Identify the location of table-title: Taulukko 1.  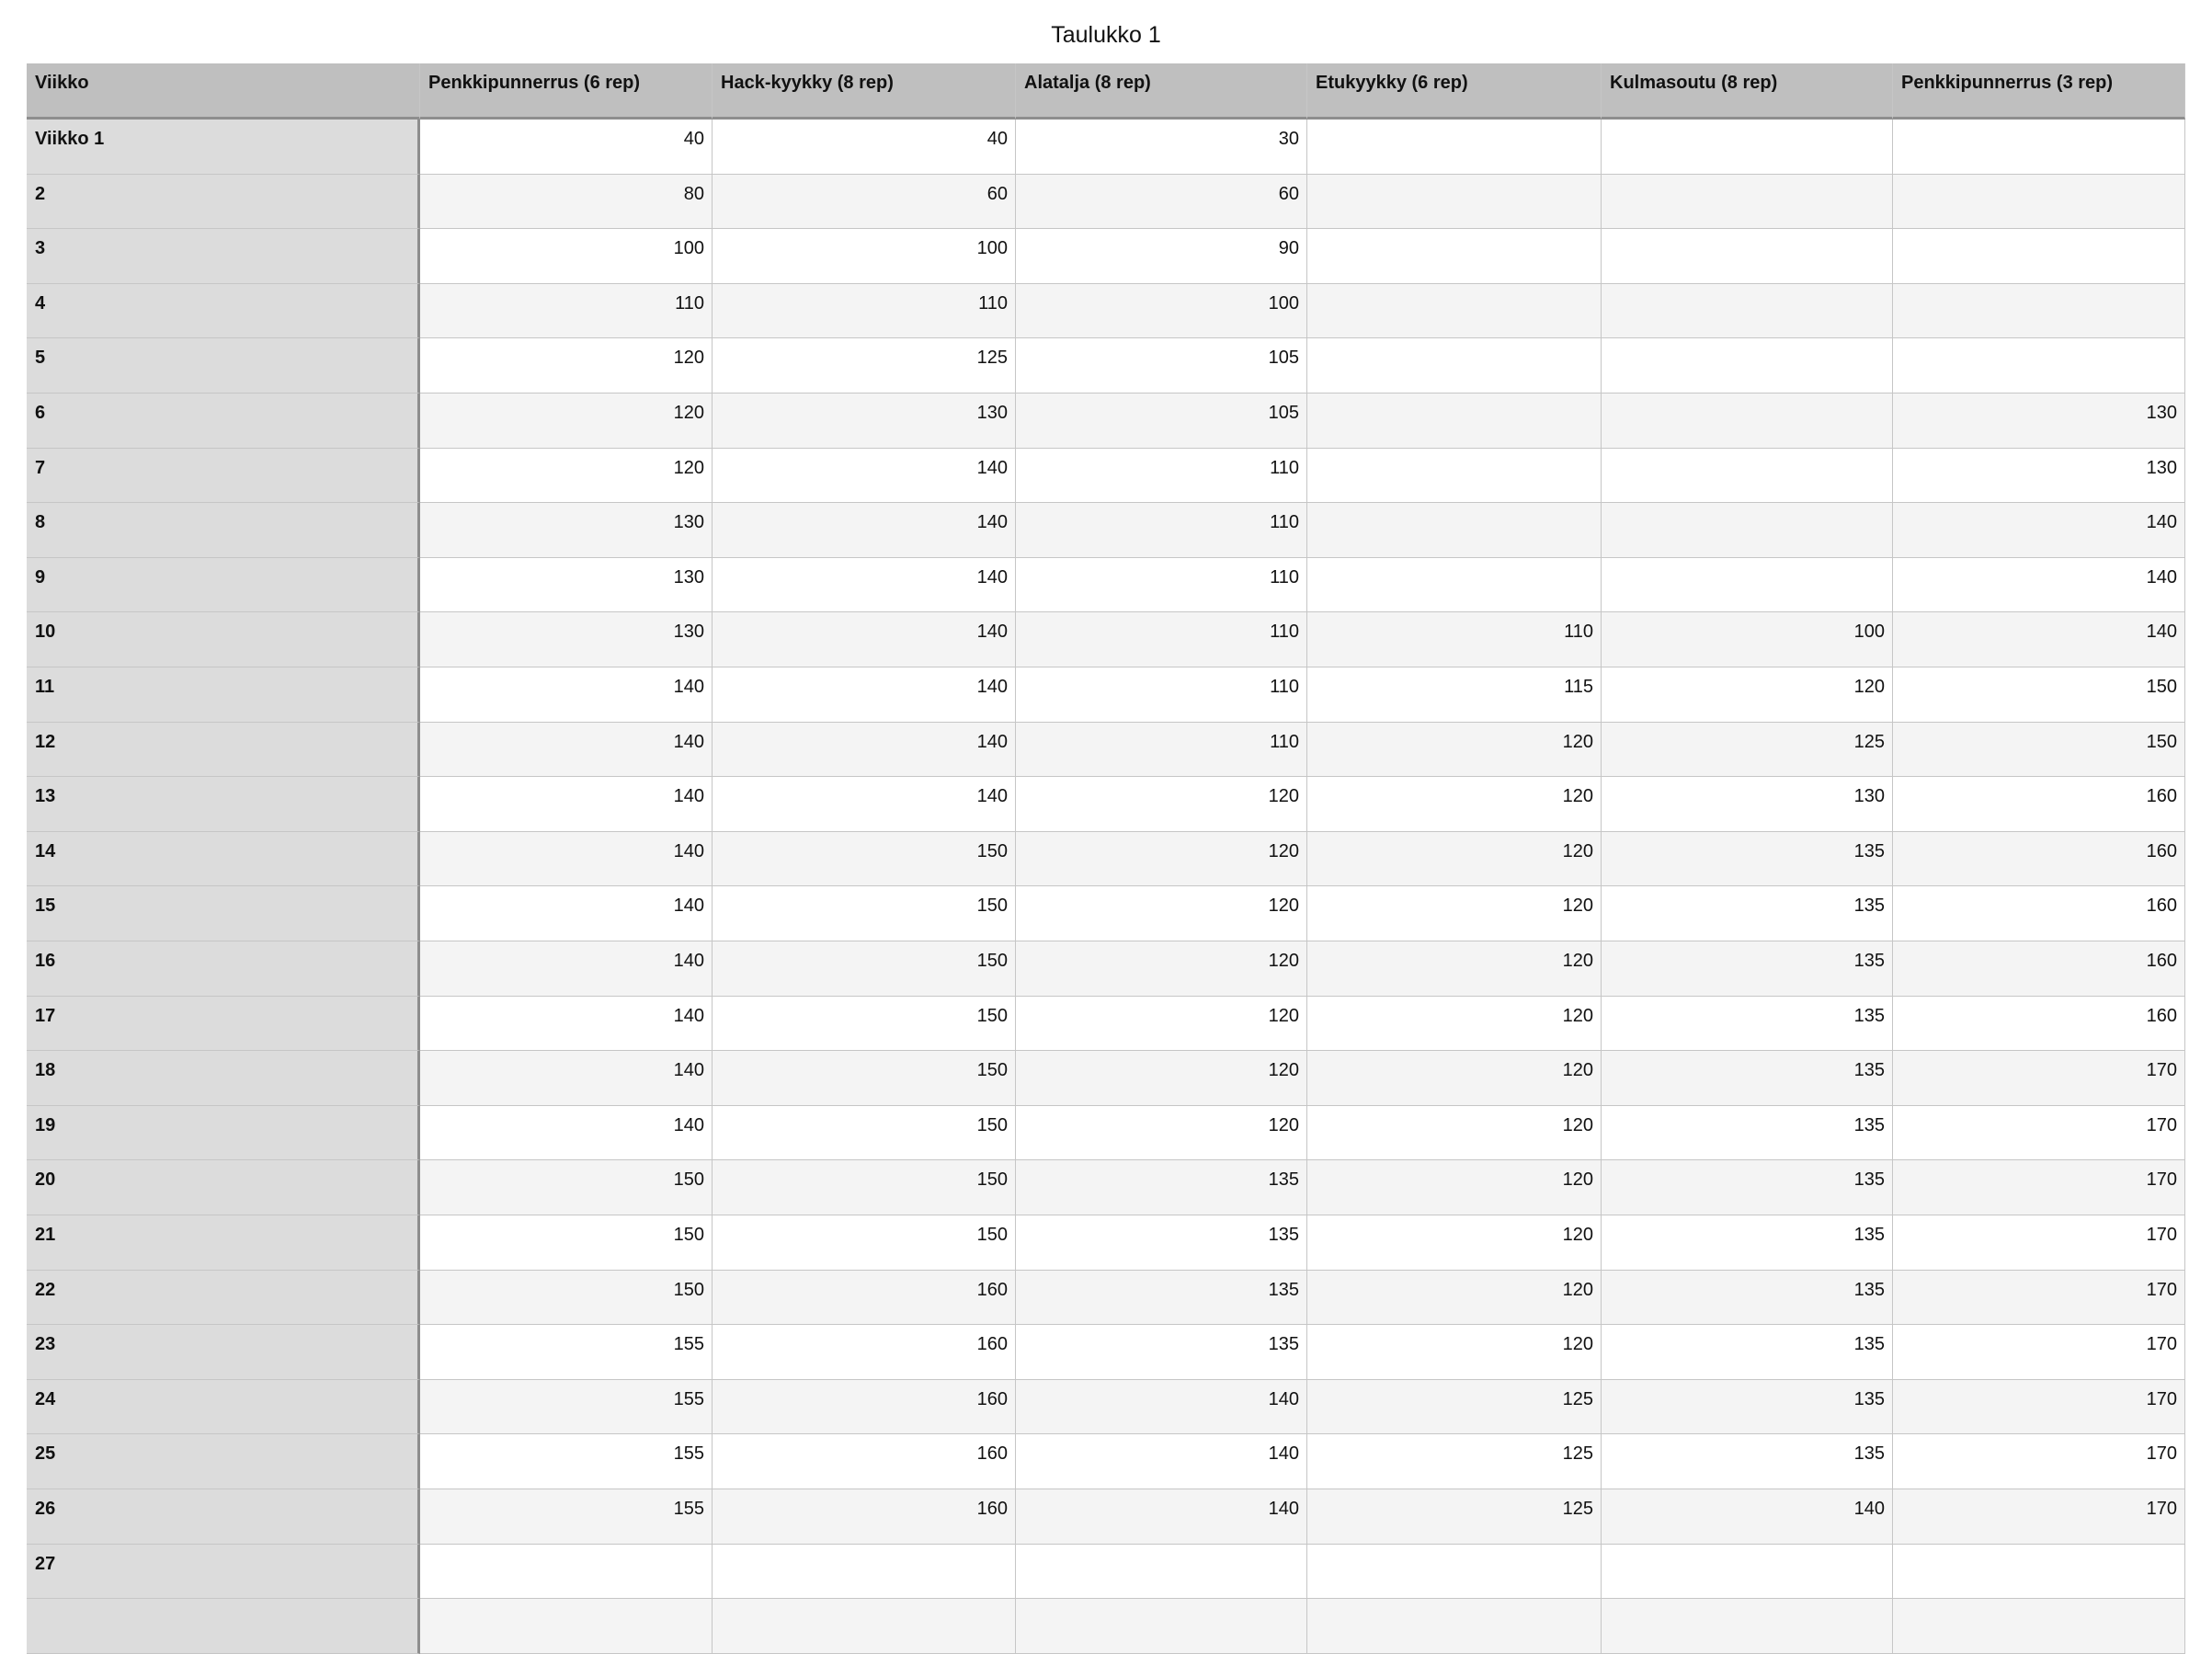
(1106, 35).